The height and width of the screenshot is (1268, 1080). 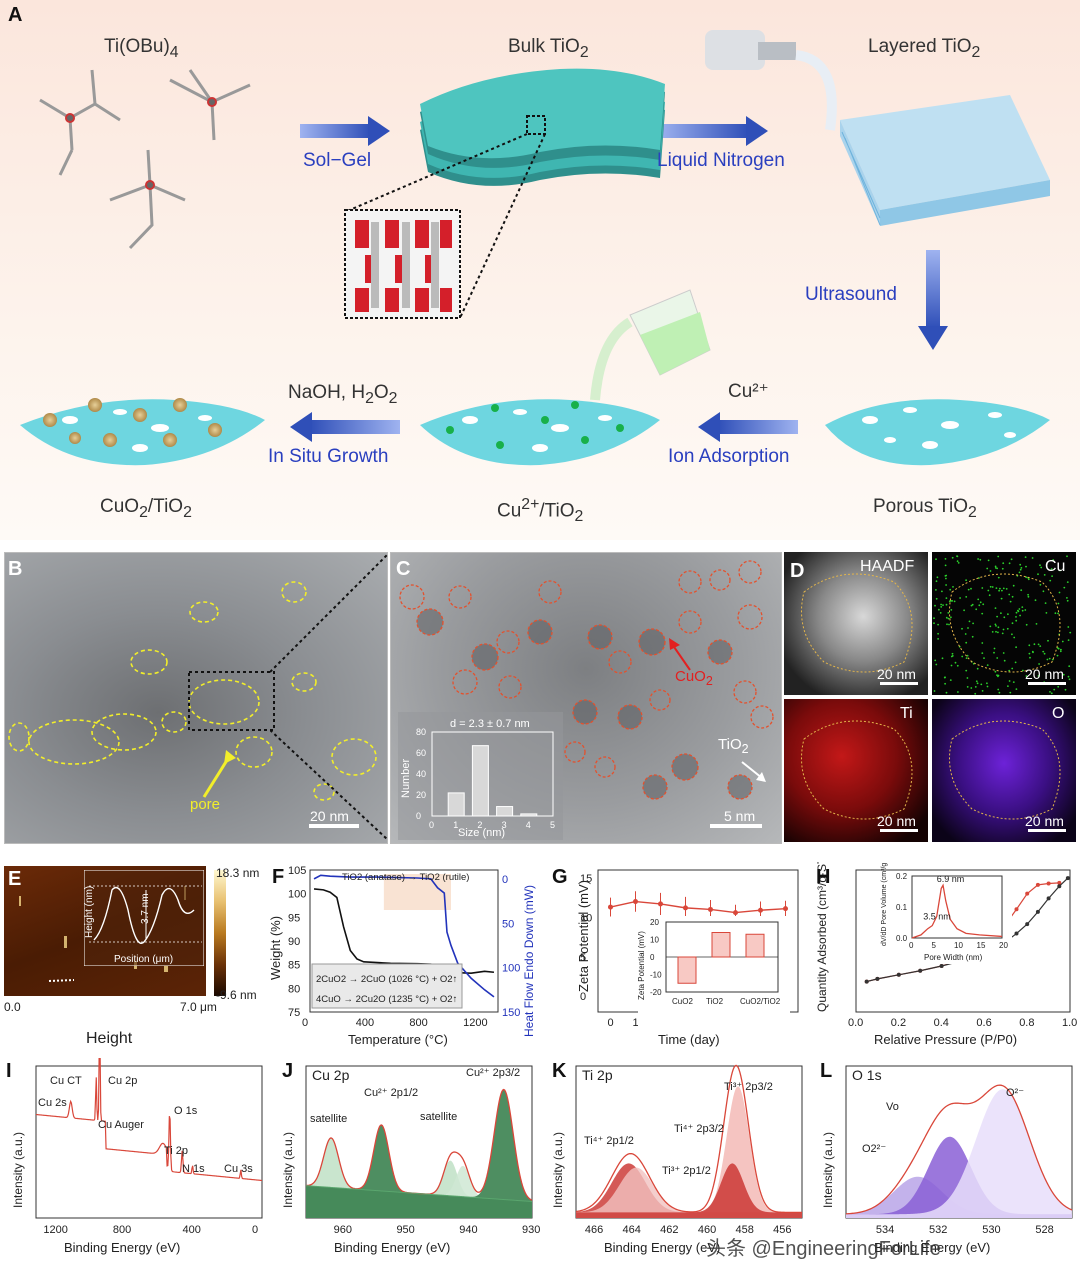 I want to click on porous-tio2-label: Porous TiO2, so click(x=925, y=508).